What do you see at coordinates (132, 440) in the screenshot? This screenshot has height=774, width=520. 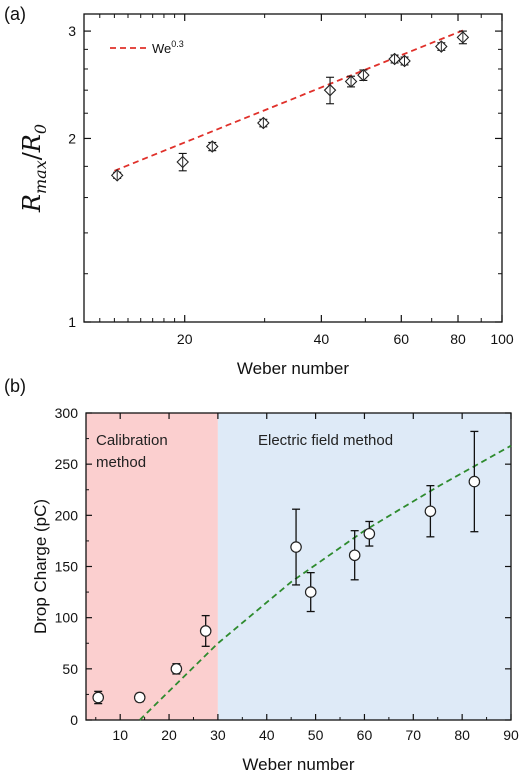 I see `region-label-calibration: Calibration` at bounding box center [132, 440].